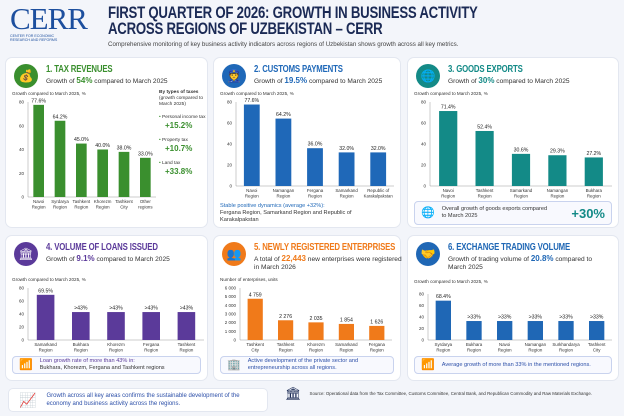  Describe the element at coordinates (428, 212) in the screenshot. I see `globe-icon: 🌐` at that location.